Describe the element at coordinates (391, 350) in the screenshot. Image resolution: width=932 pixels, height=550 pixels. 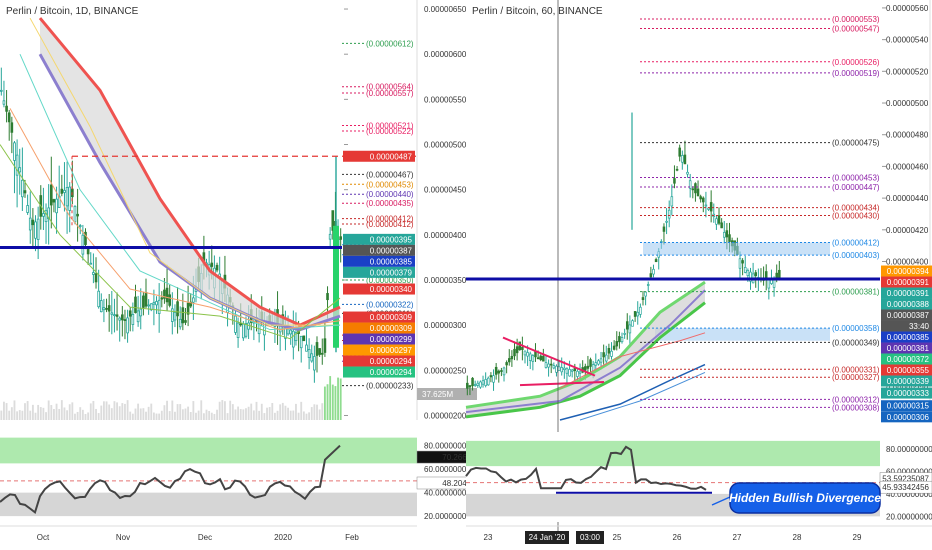
I see `price-tag-label: 0.00000297` at that location.